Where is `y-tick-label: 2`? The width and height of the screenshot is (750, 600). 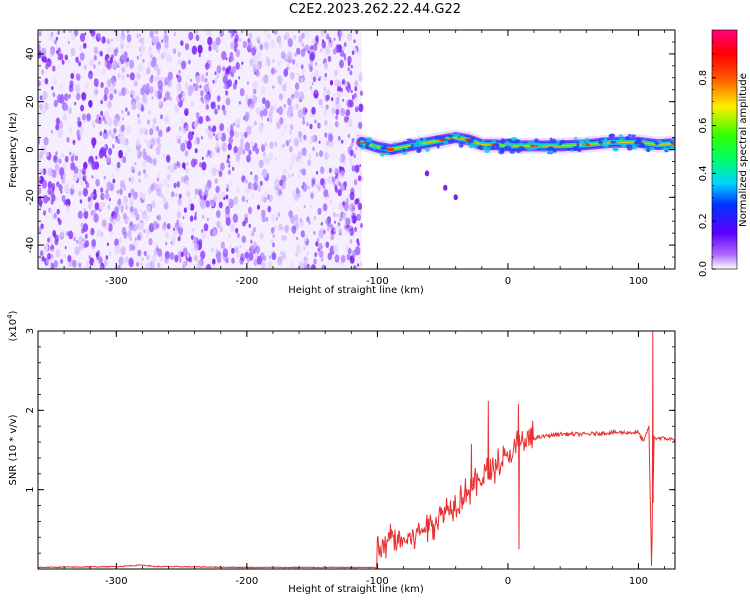 y-tick-label: 2 is located at coordinates (30, 410).